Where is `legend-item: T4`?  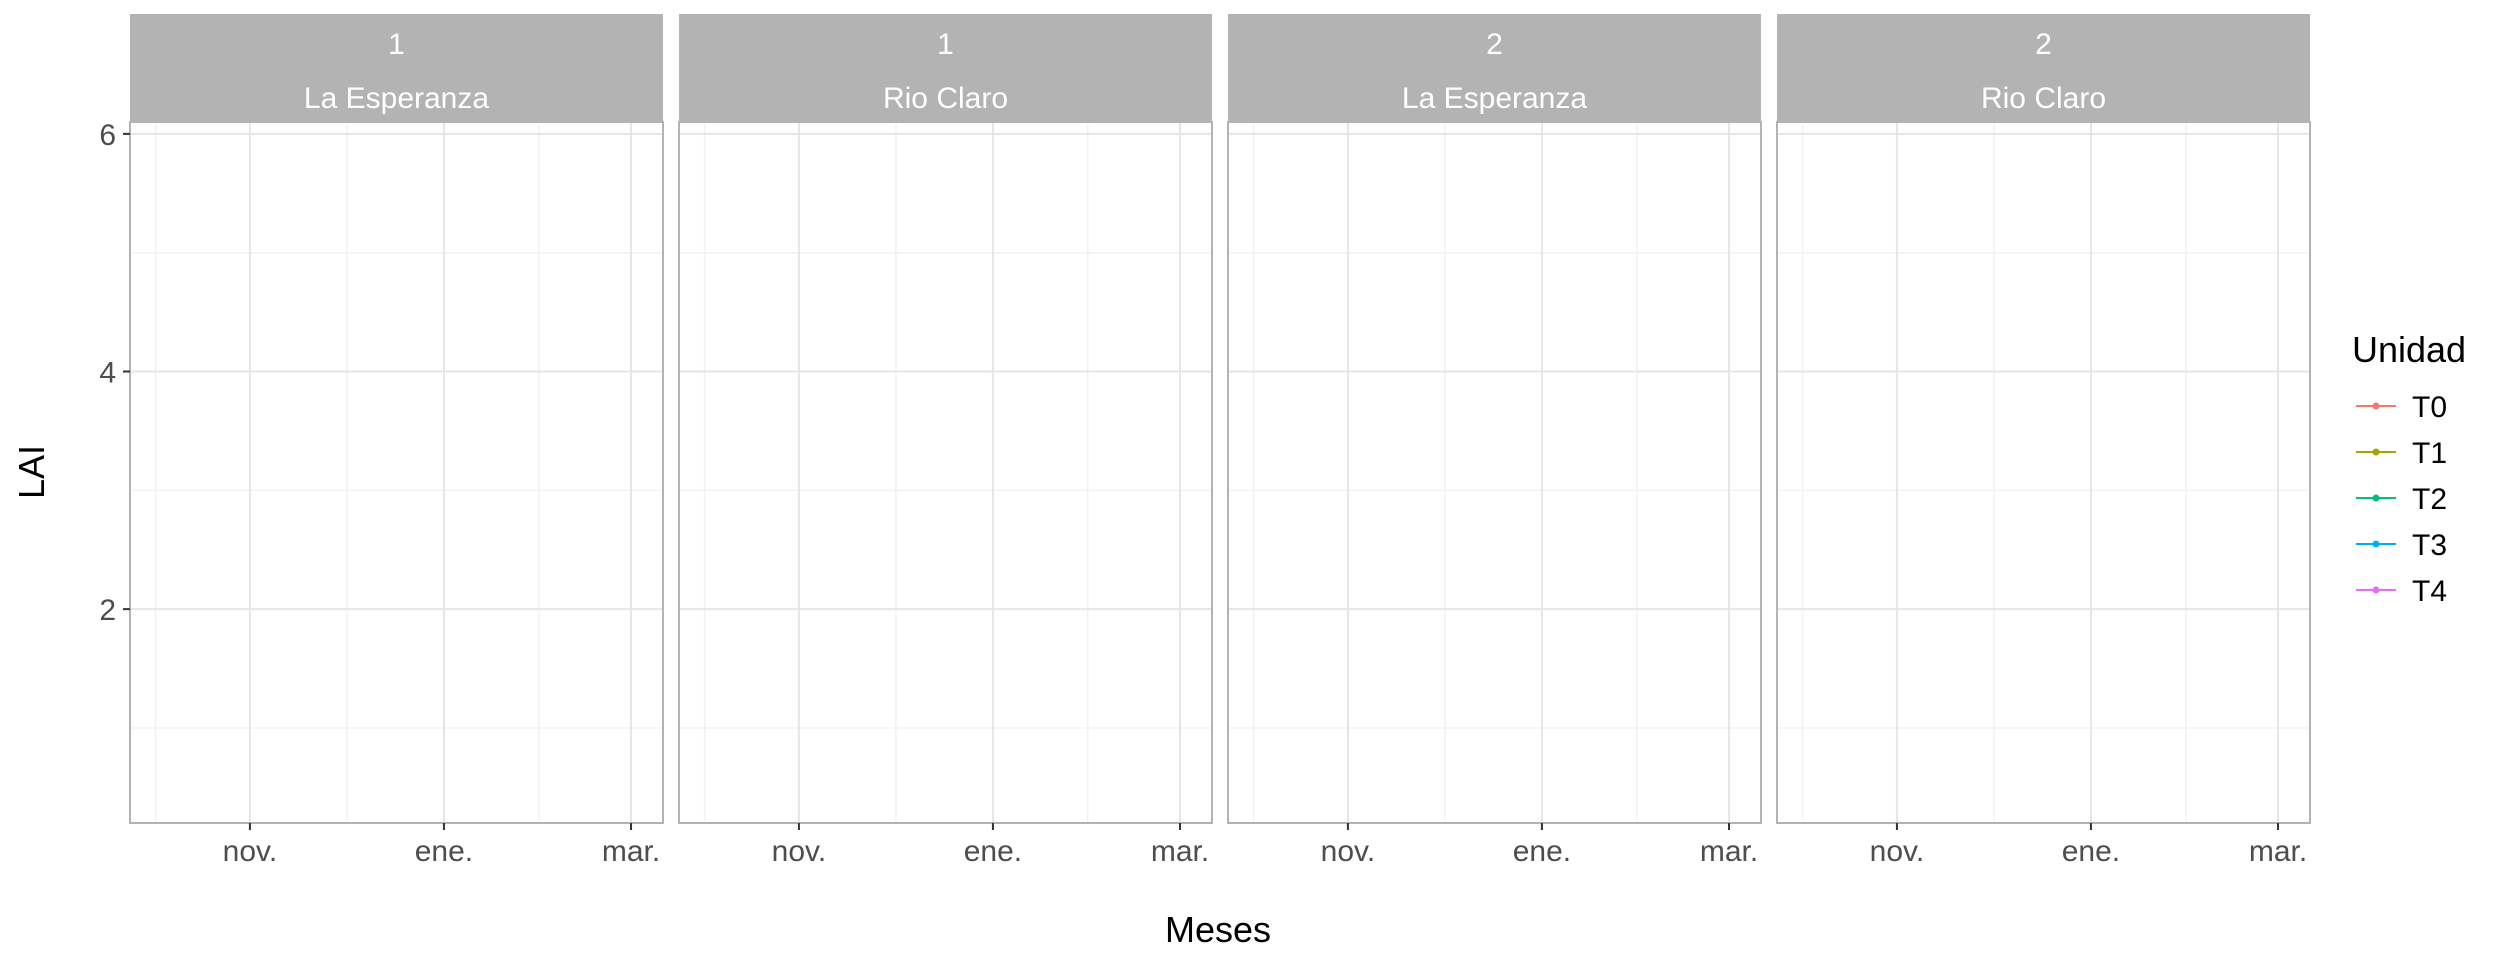
legend-item: T4 is located at coordinates (2401, 591).